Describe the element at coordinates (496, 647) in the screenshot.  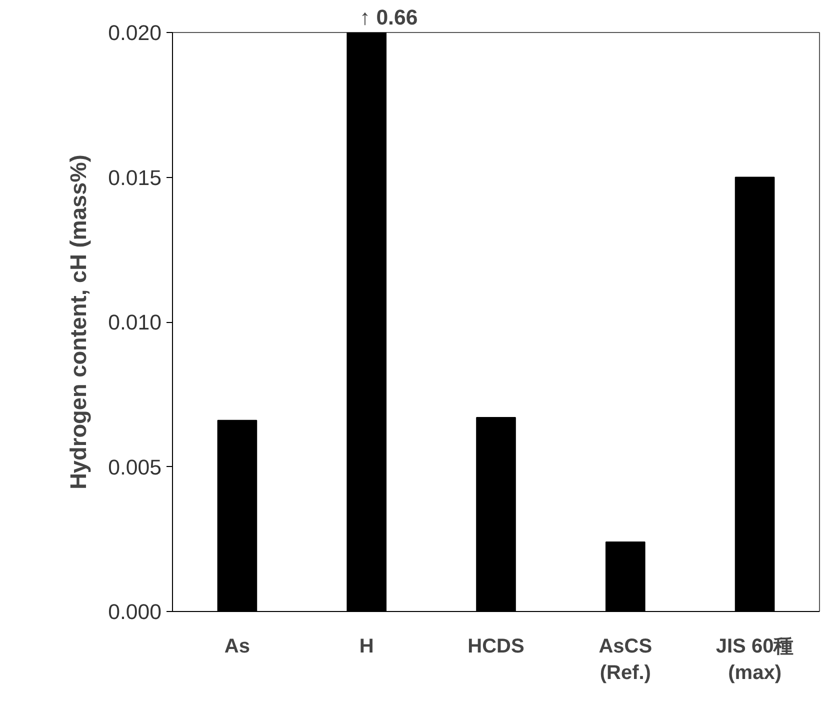
I see `x-tick-label: HCDS` at that location.